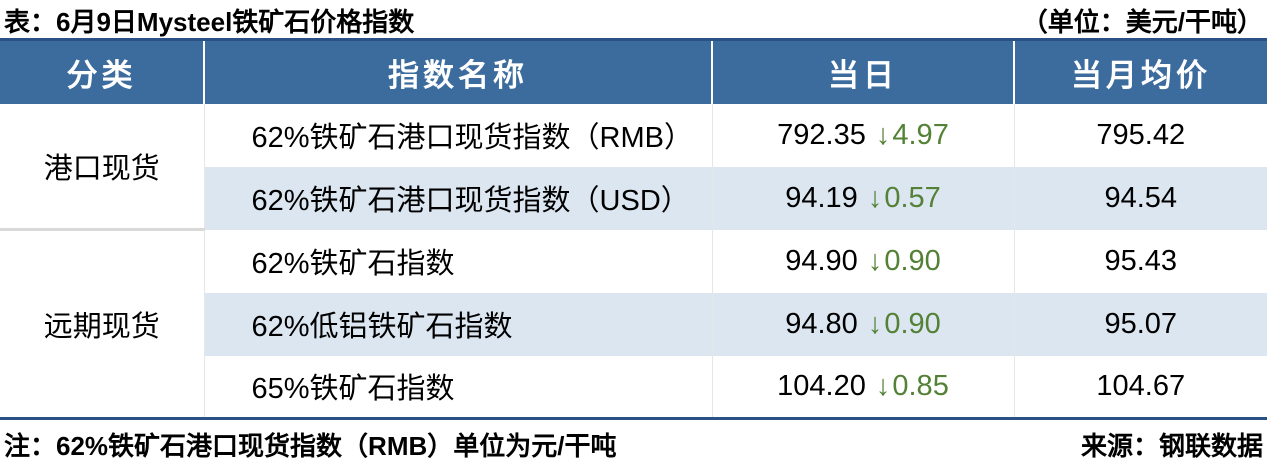  I want to click on title-bar: 表：6月9日Mysteel铁矿石价格指数 （单位：美元/干吨）, so click(633, 19).